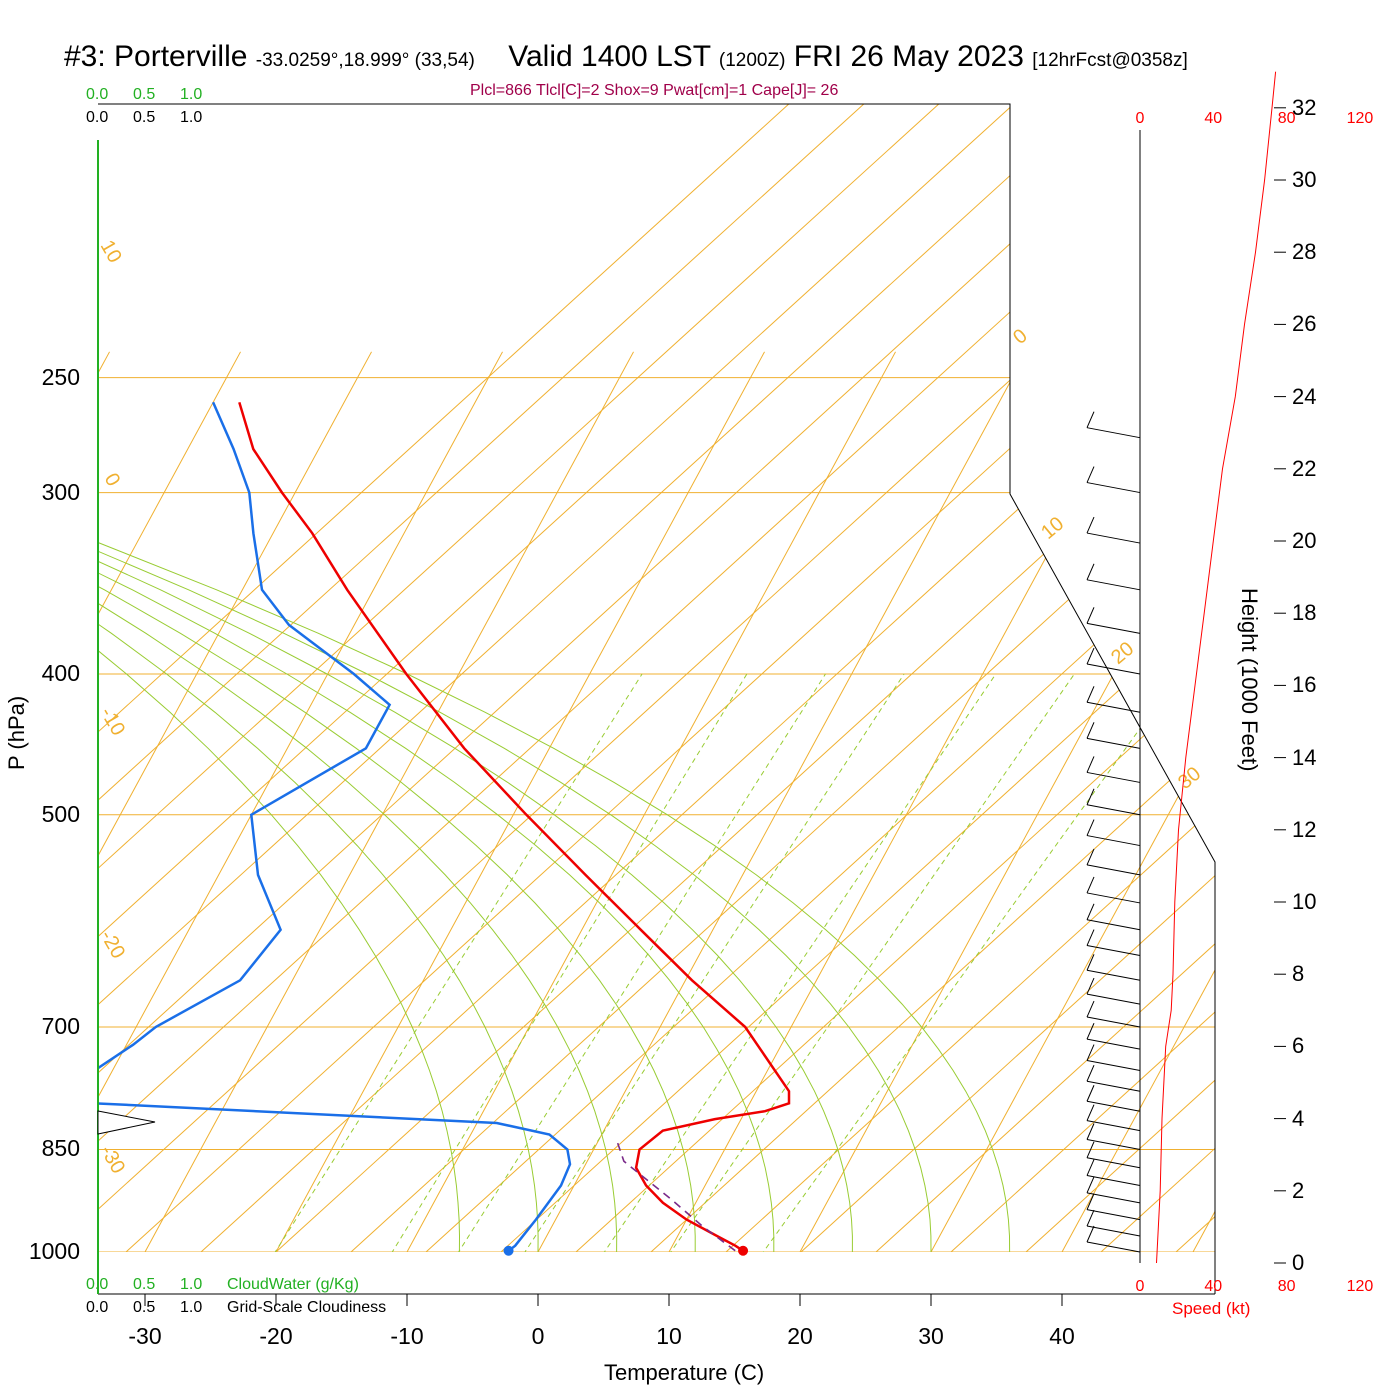 Image resolution: width=1400 pixels, height=1400 pixels. What do you see at coordinates (1304, 396) in the screenshot?
I see `height-tick-label: 24` at bounding box center [1304, 396].